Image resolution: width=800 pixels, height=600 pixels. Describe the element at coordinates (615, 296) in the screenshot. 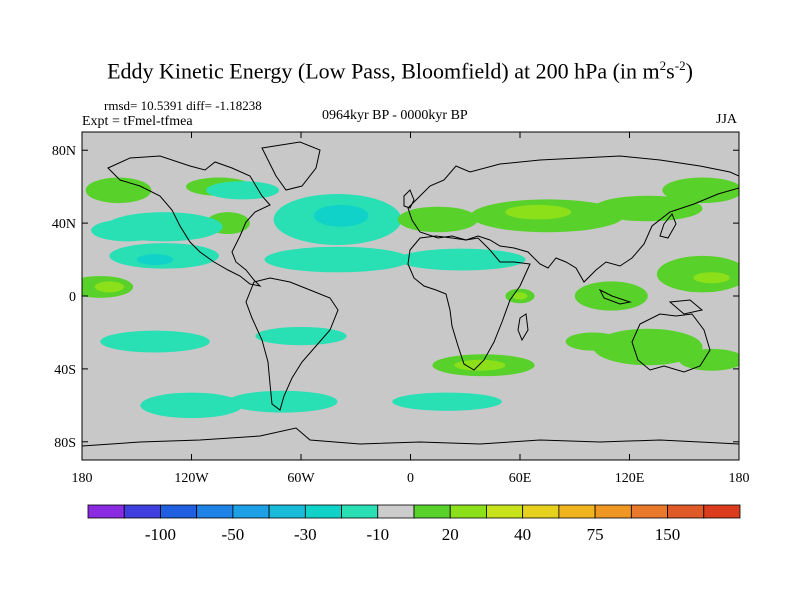

I see `indonesia-coast` at that location.